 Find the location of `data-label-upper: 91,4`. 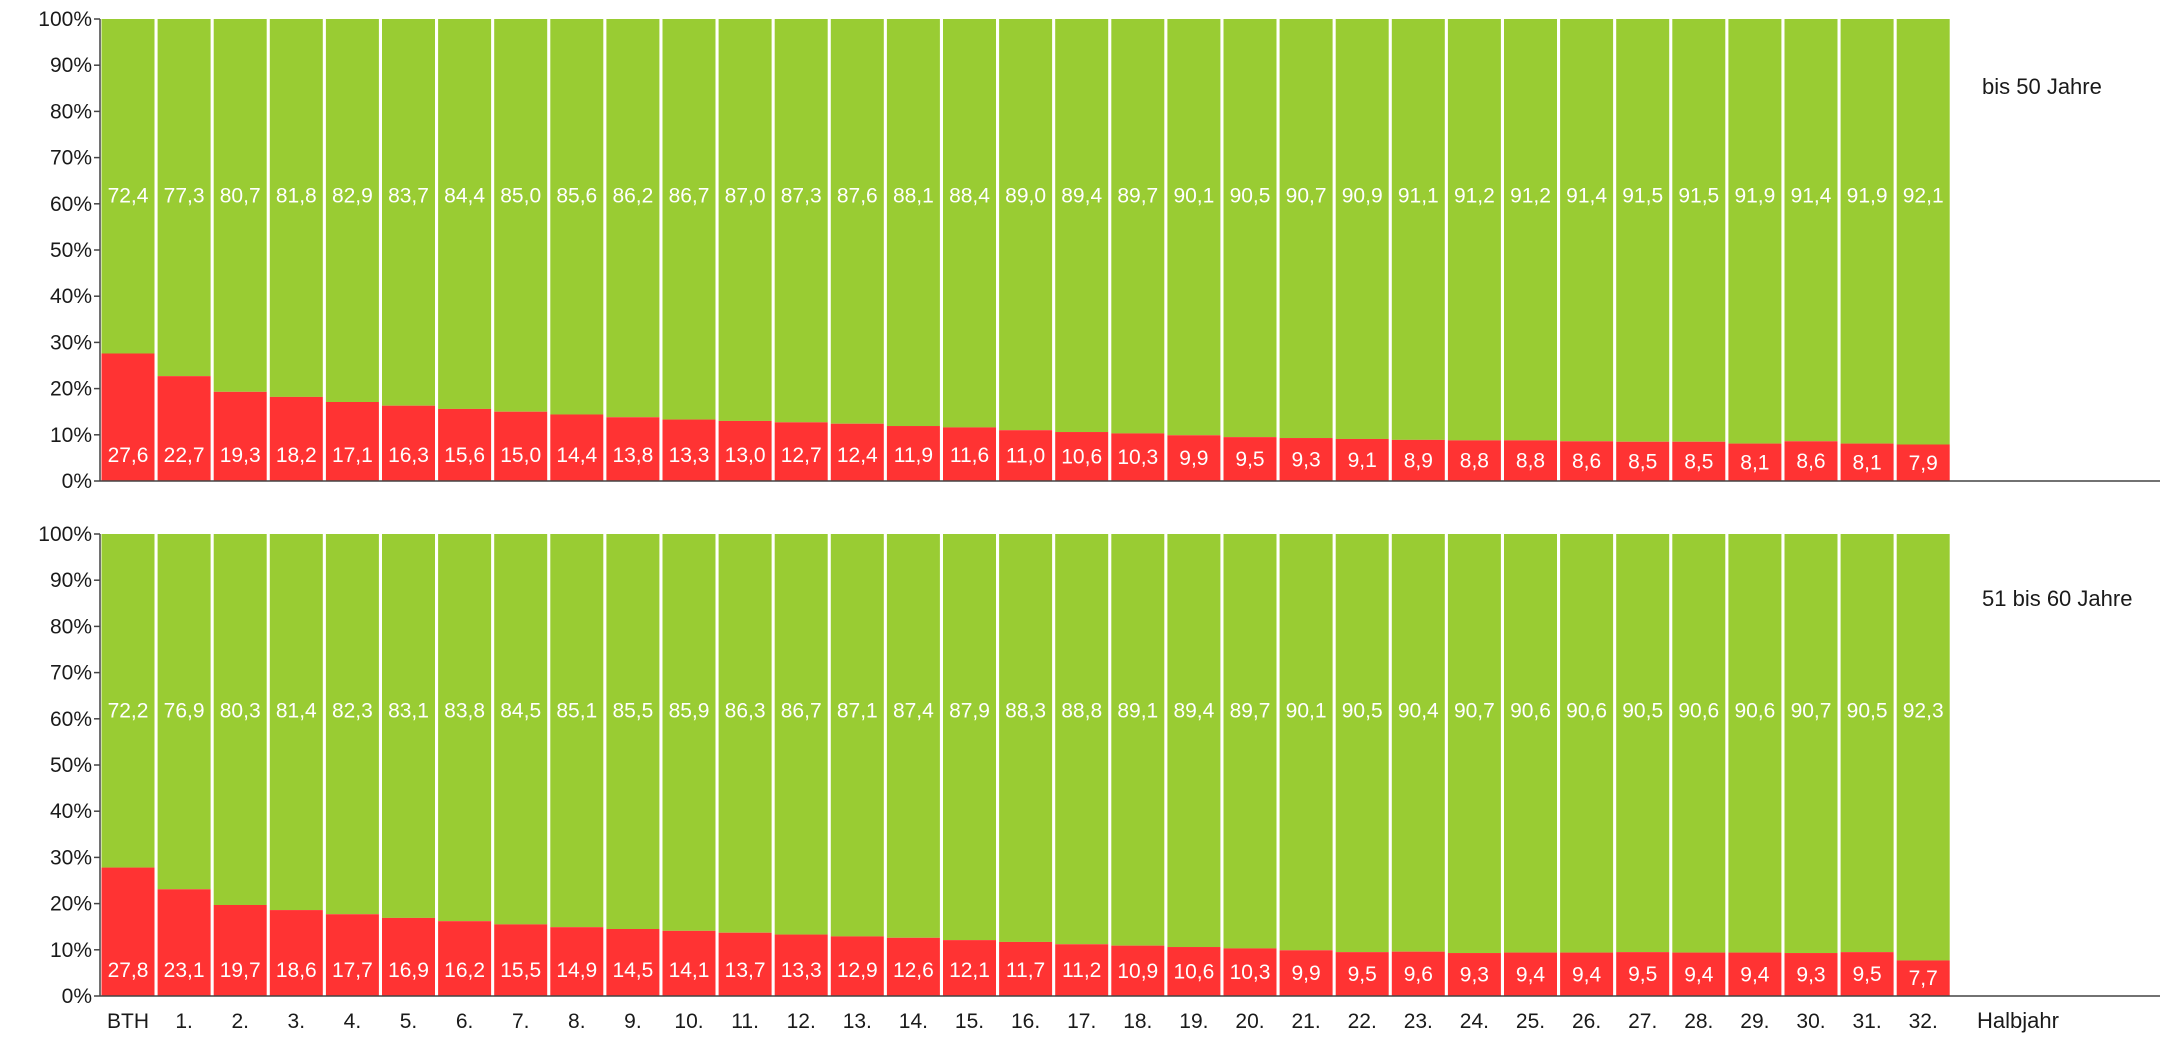

data-label-upper: 91,4 is located at coordinates (1811, 196).